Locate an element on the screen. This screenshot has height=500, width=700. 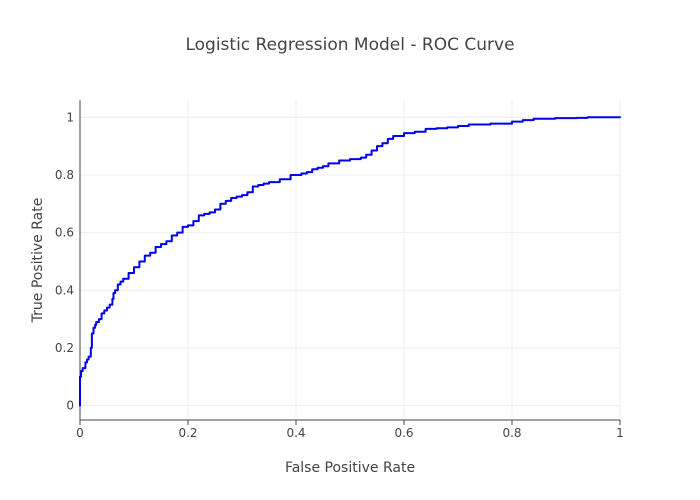
x-tick-label: 0.4 is located at coordinates (295, 433).